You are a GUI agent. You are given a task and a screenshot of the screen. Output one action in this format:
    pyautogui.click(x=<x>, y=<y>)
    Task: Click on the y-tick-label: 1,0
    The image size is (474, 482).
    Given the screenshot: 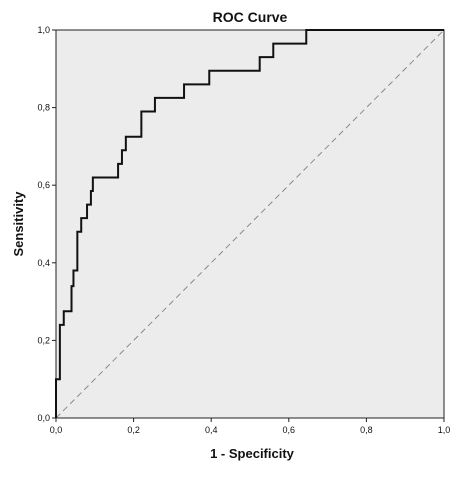 What is the action you would take?
    pyautogui.click(x=43, y=30)
    